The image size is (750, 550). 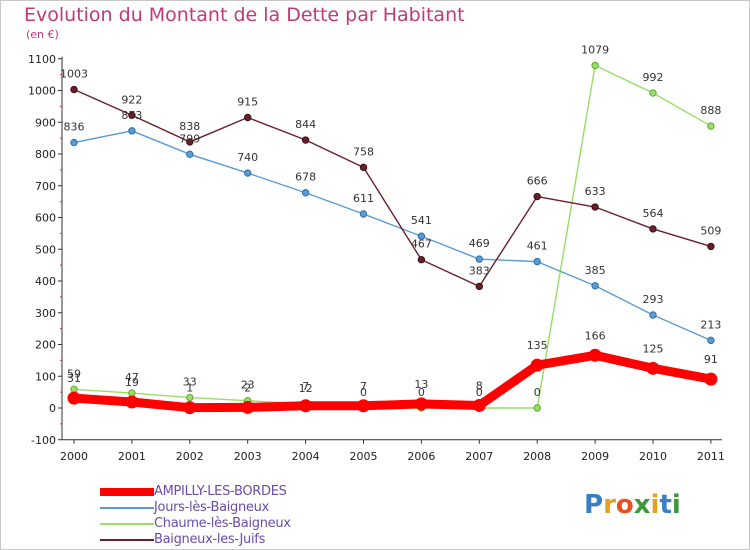 I want to click on y-tick-label: 700, so click(x=45, y=186).